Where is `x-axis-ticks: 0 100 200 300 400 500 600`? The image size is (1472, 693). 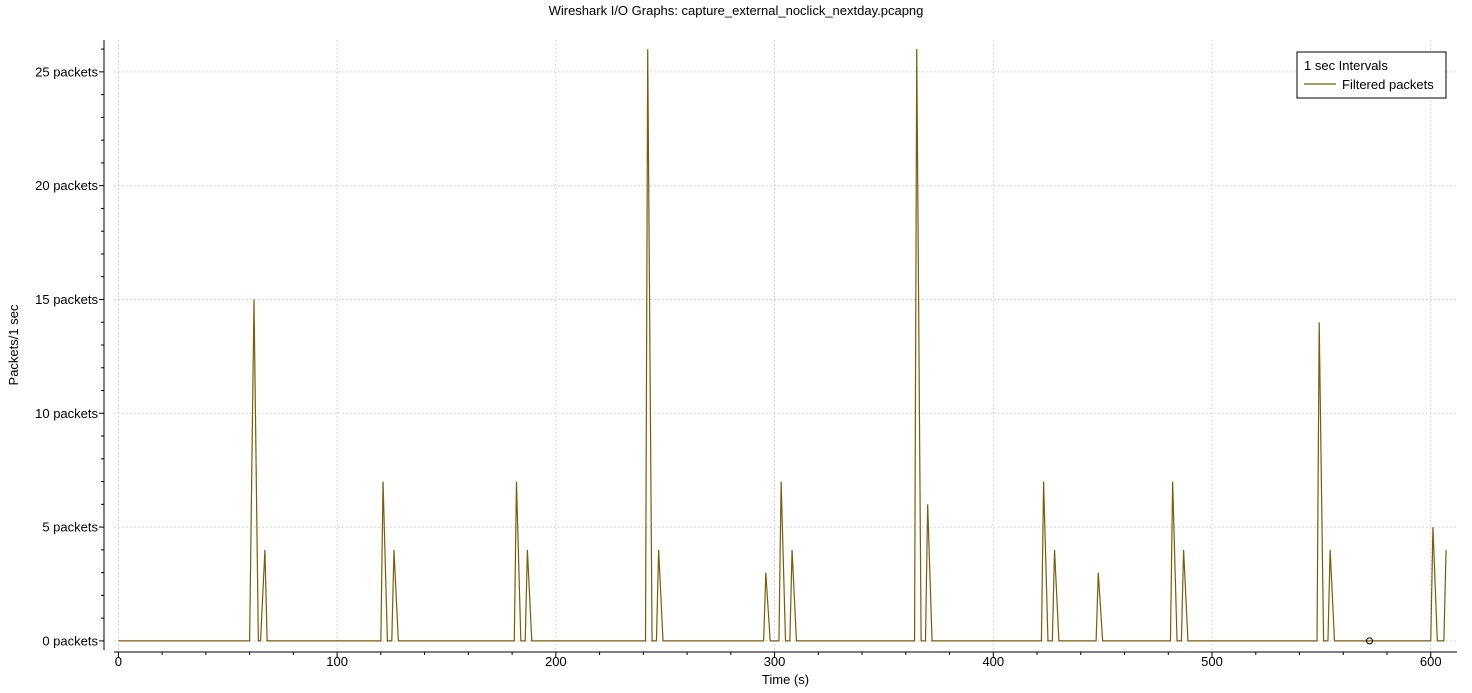 x-axis-ticks: 0 100 200 300 400 500 600 is located at coordinates (778, 660).